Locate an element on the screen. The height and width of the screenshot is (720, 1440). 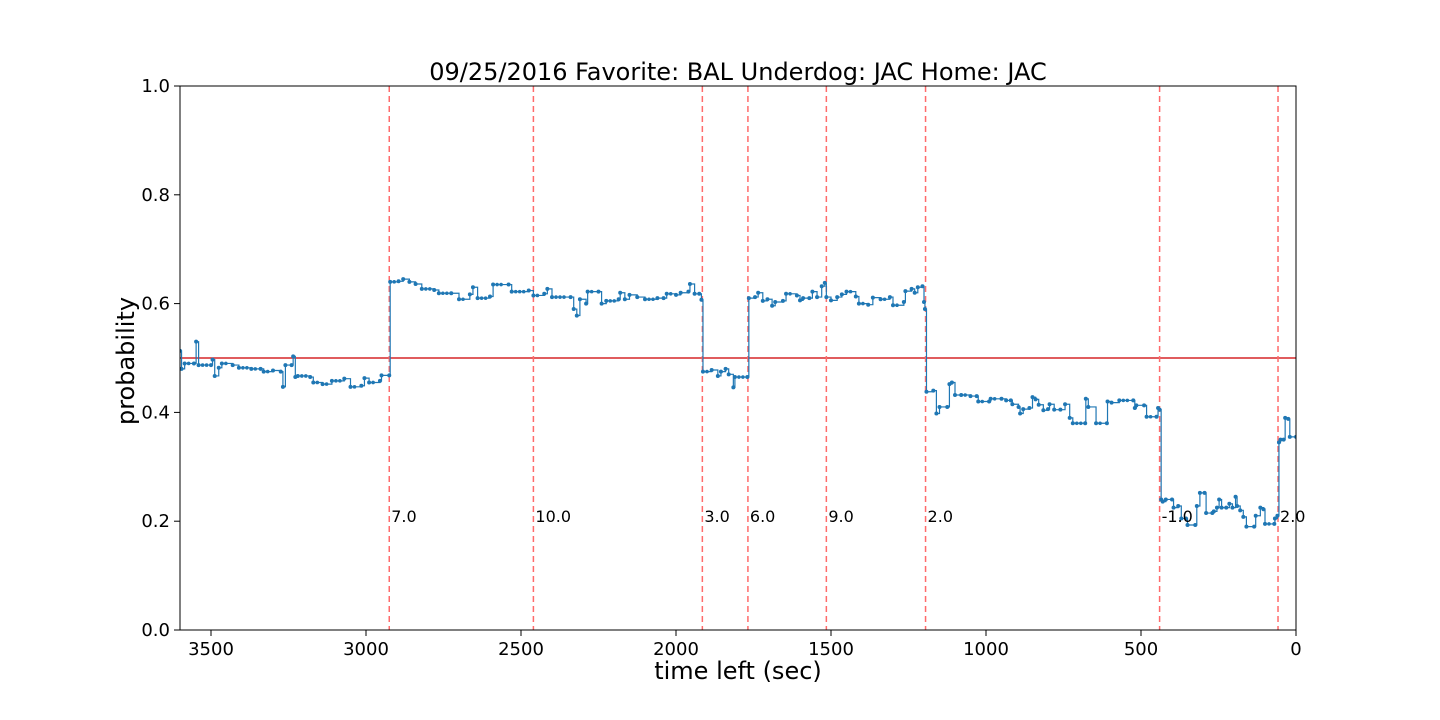
event-label: 2.0 is located at coordinates (1292, 516).